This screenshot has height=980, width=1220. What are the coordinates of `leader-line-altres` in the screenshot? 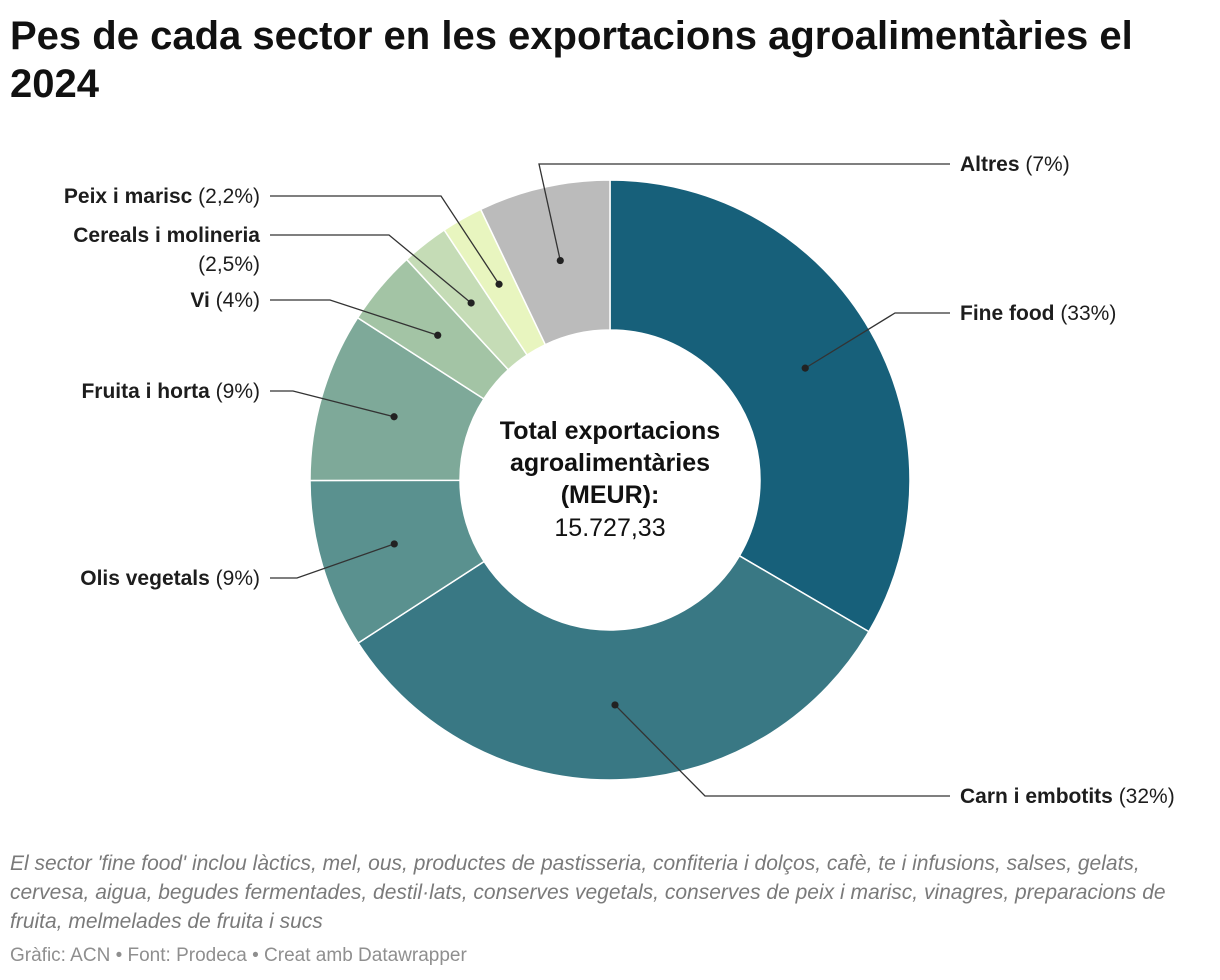 It's located at (744, 212).